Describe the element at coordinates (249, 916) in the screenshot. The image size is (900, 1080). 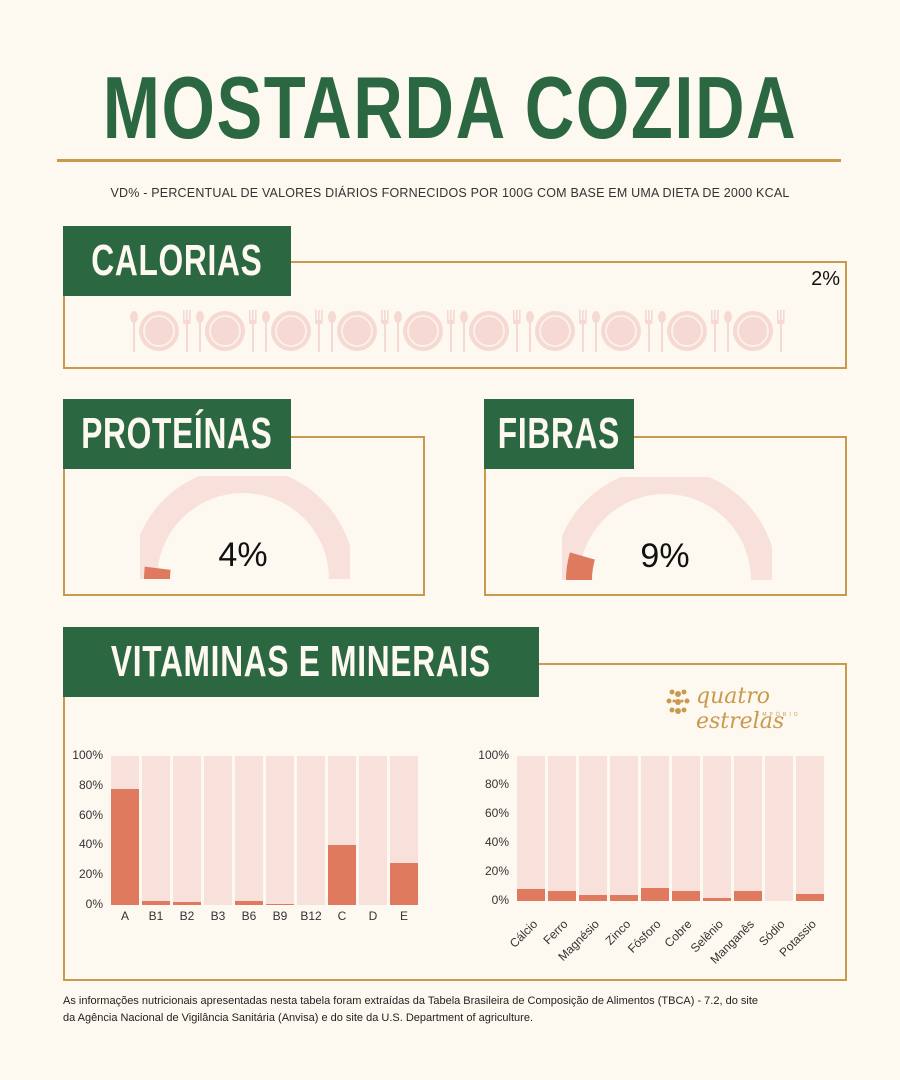
I see `x-axis-label: B6` at that location.